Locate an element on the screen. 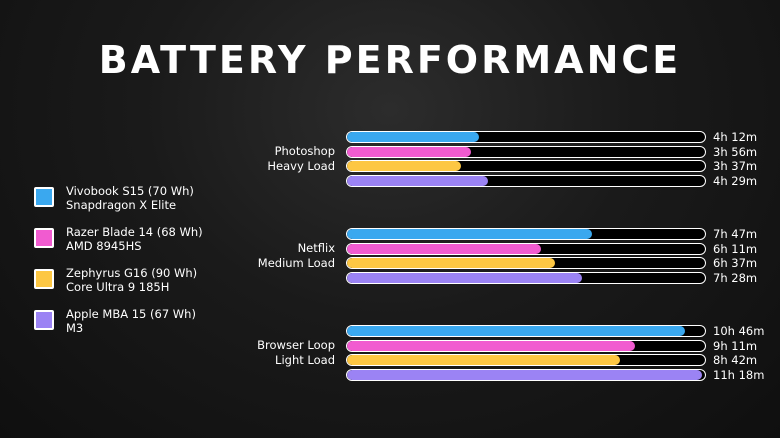 Image resolution: width=780 pixels, height=438 pixels. bar-value-label: 3h 37m is located at coordinates (735, 166).